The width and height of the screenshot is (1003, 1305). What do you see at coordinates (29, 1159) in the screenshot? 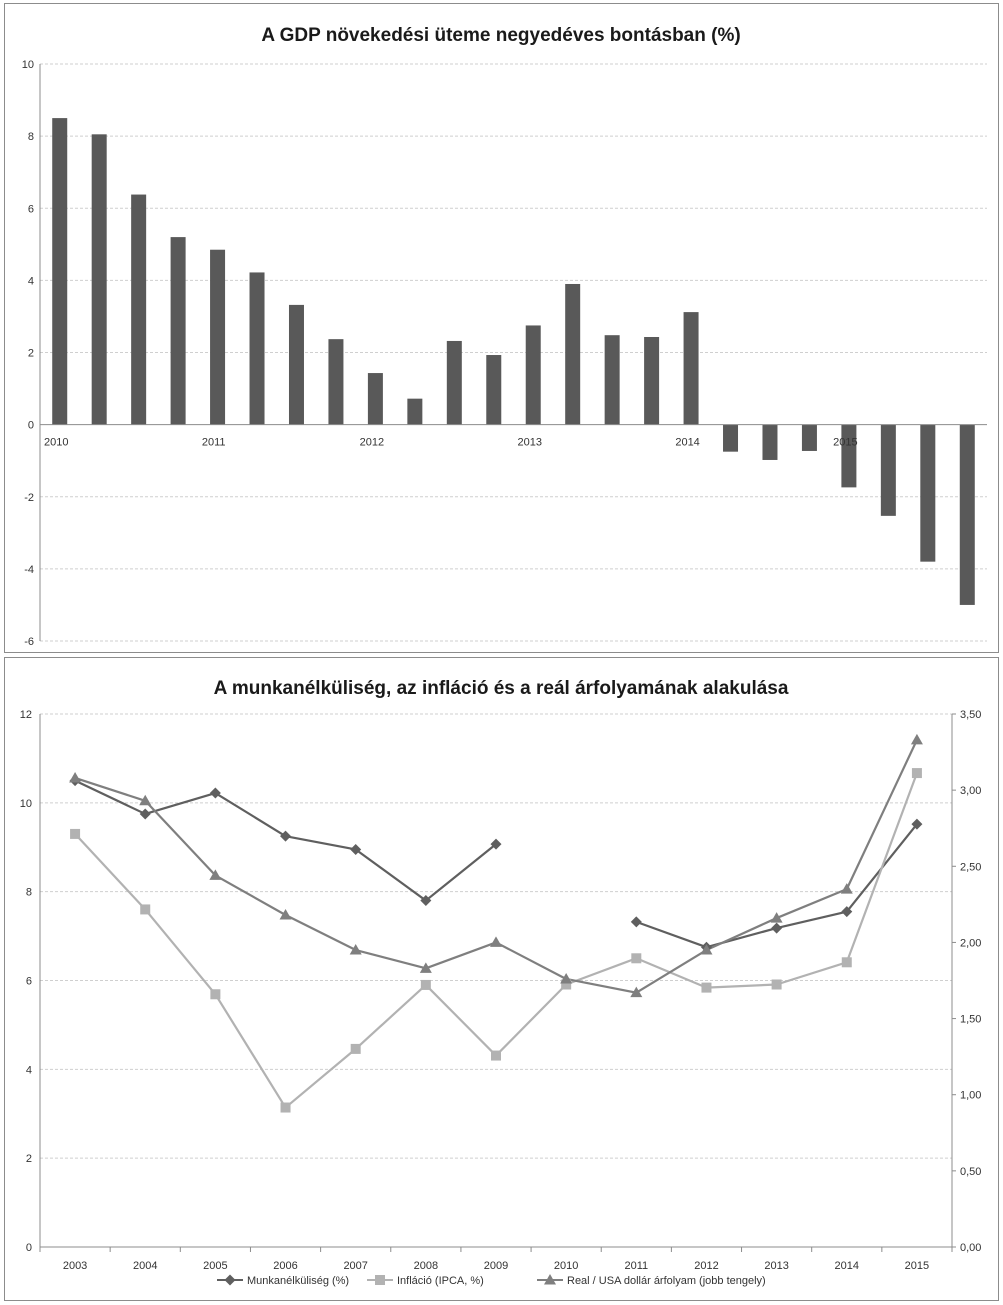
I see `y-left-tick-label: 2` at bounding box center [29, 1159].